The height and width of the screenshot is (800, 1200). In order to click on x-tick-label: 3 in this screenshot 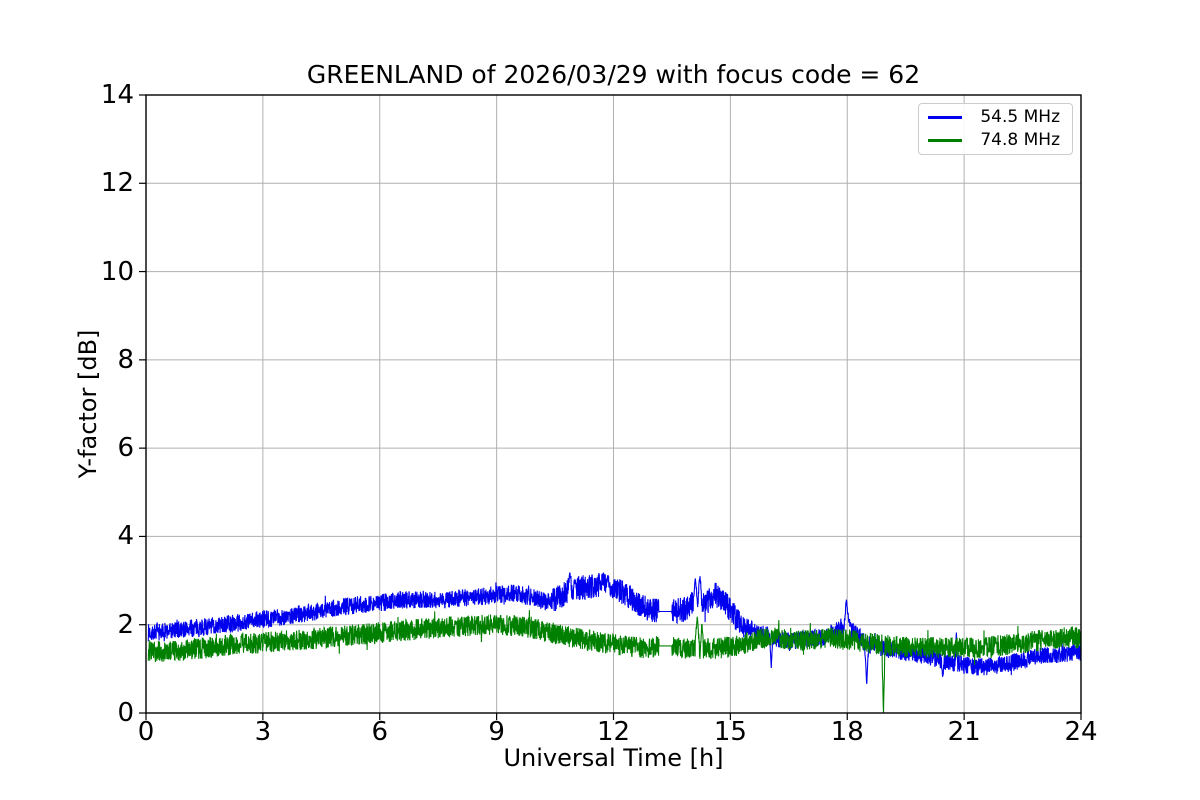, I will do `click(263, 732)`.